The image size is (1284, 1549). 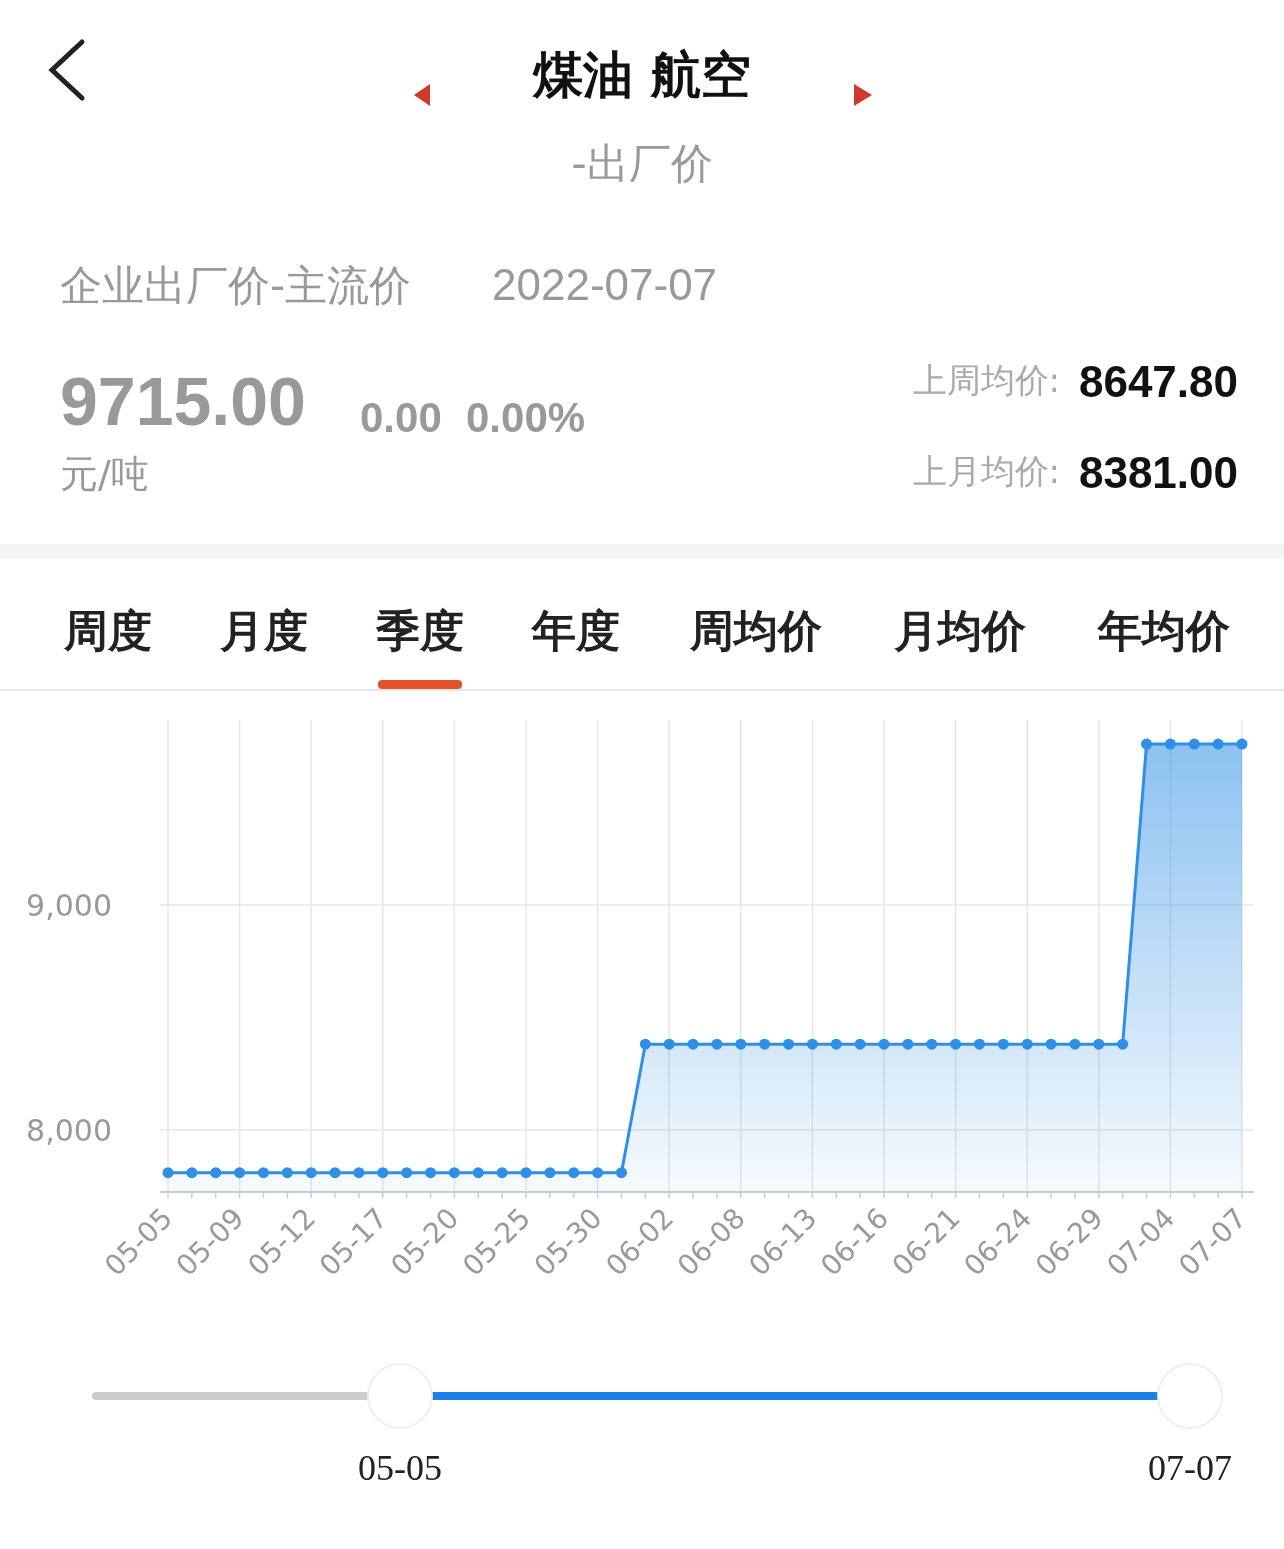 I want to click on text: 8381.00, so click(x=1158, y=472).